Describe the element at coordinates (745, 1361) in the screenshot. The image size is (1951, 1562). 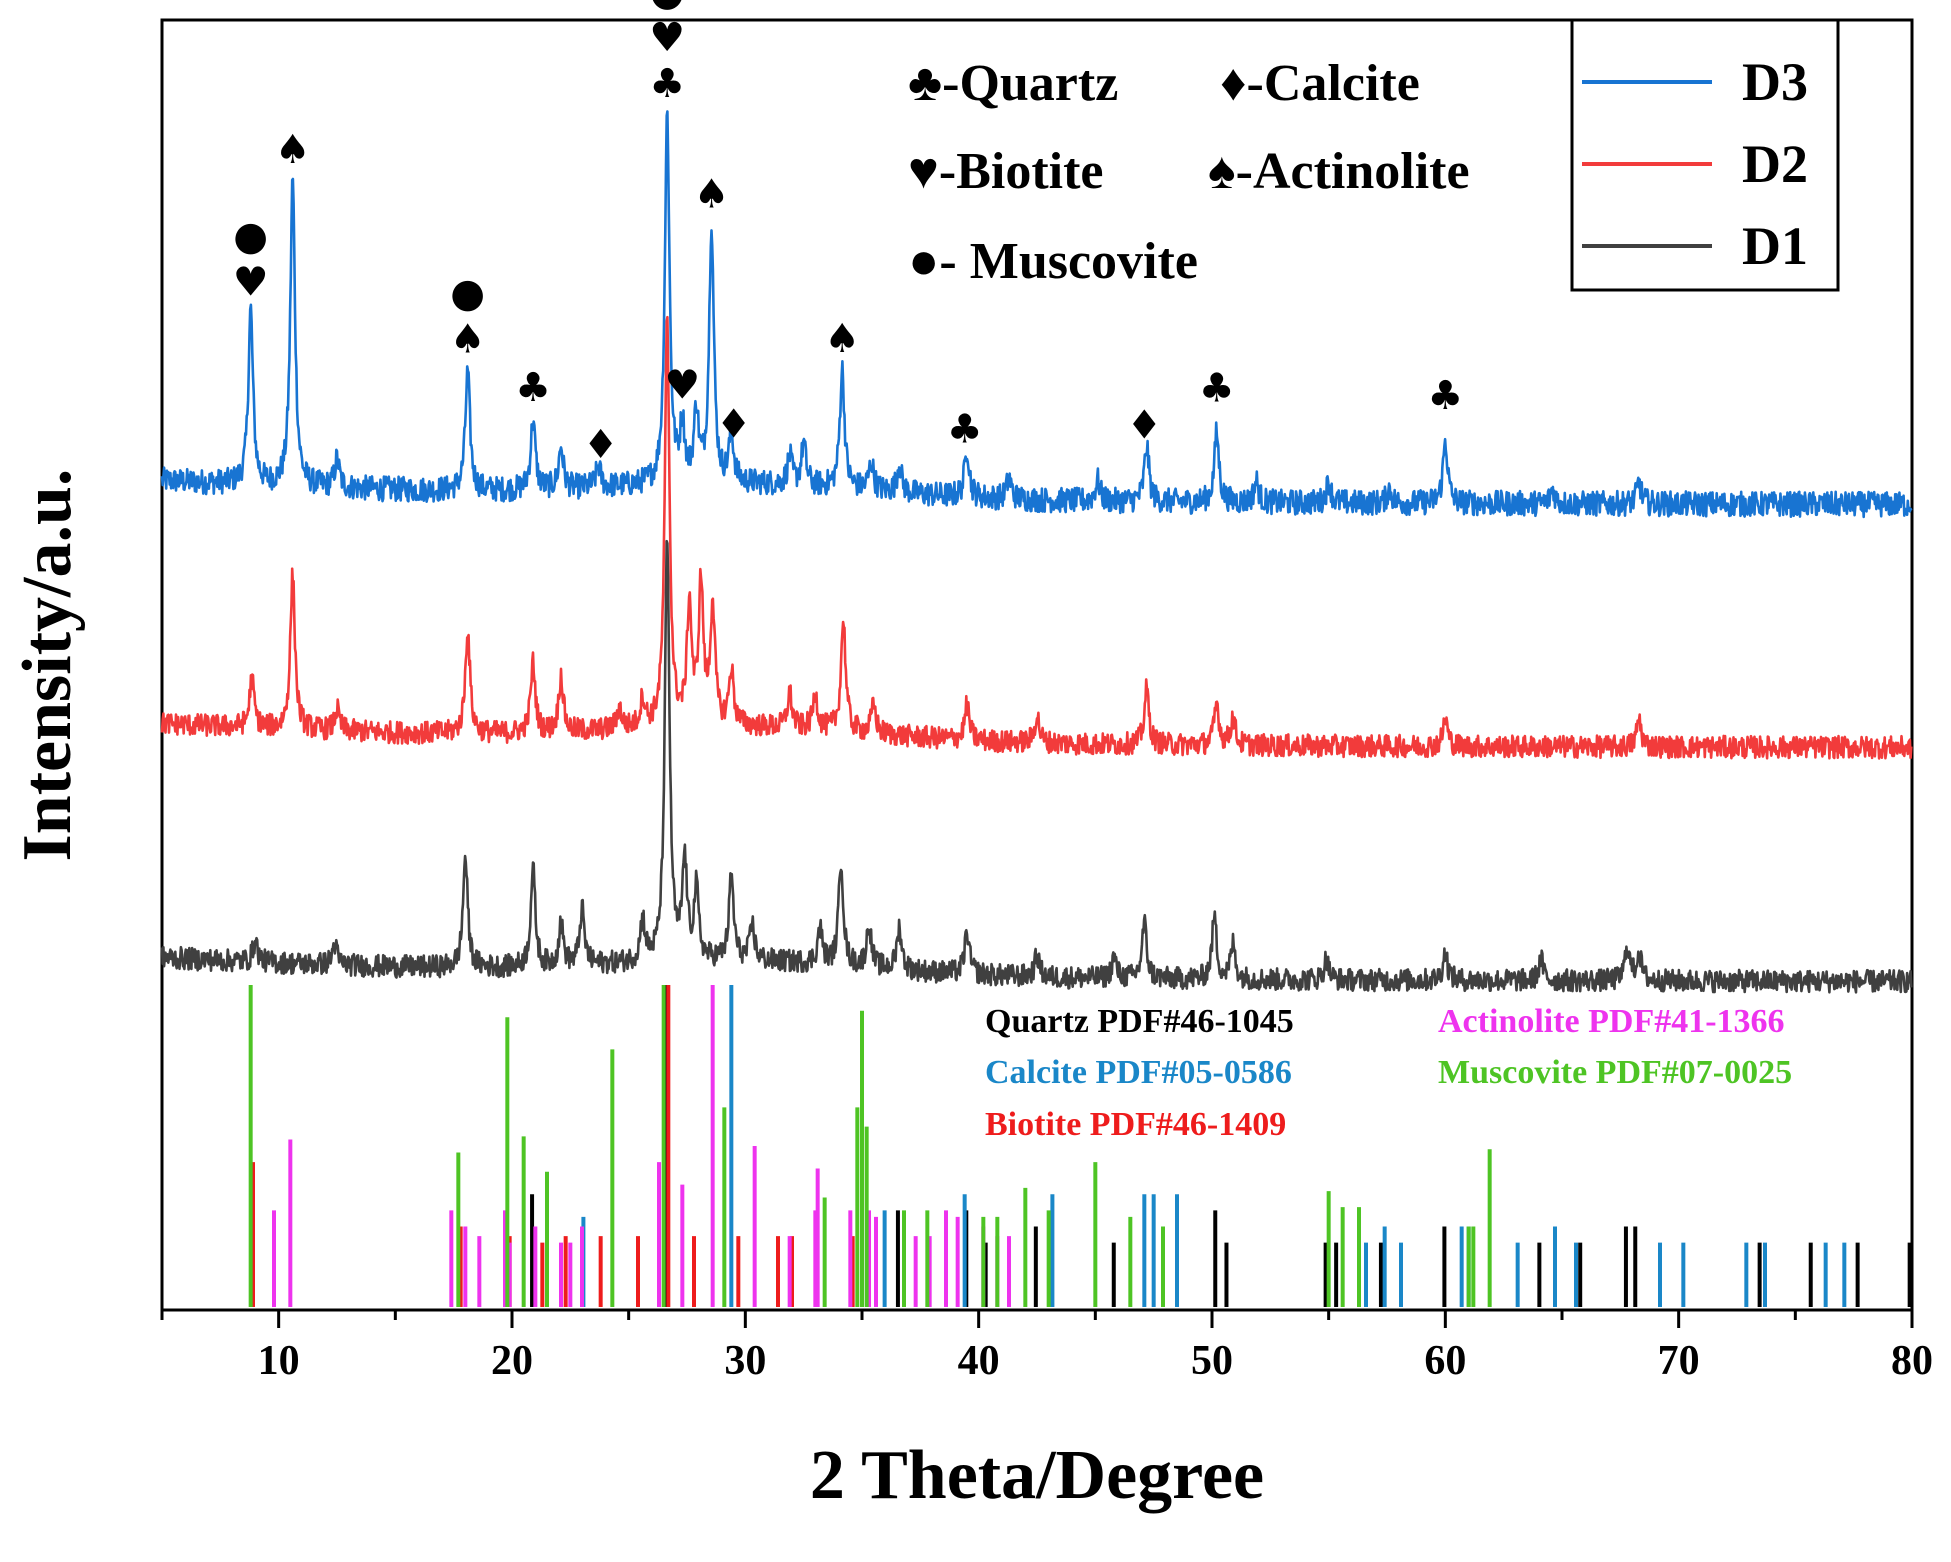
I see `x-tick-label: 30` at that location.